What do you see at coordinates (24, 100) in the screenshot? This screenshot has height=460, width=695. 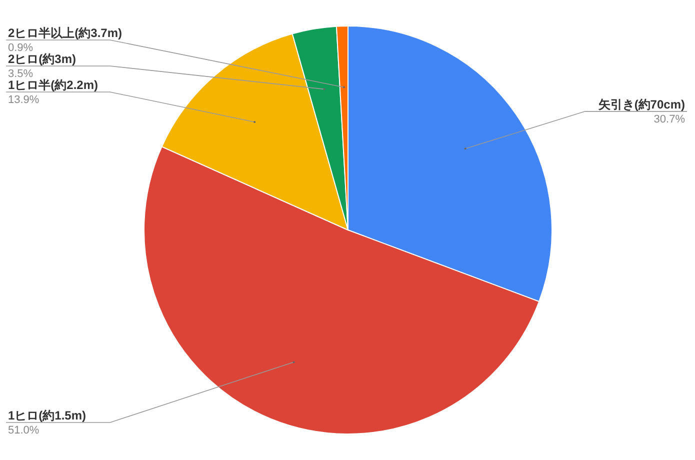 I see `data-label: 13.9%` at bounding box center [24, 100].